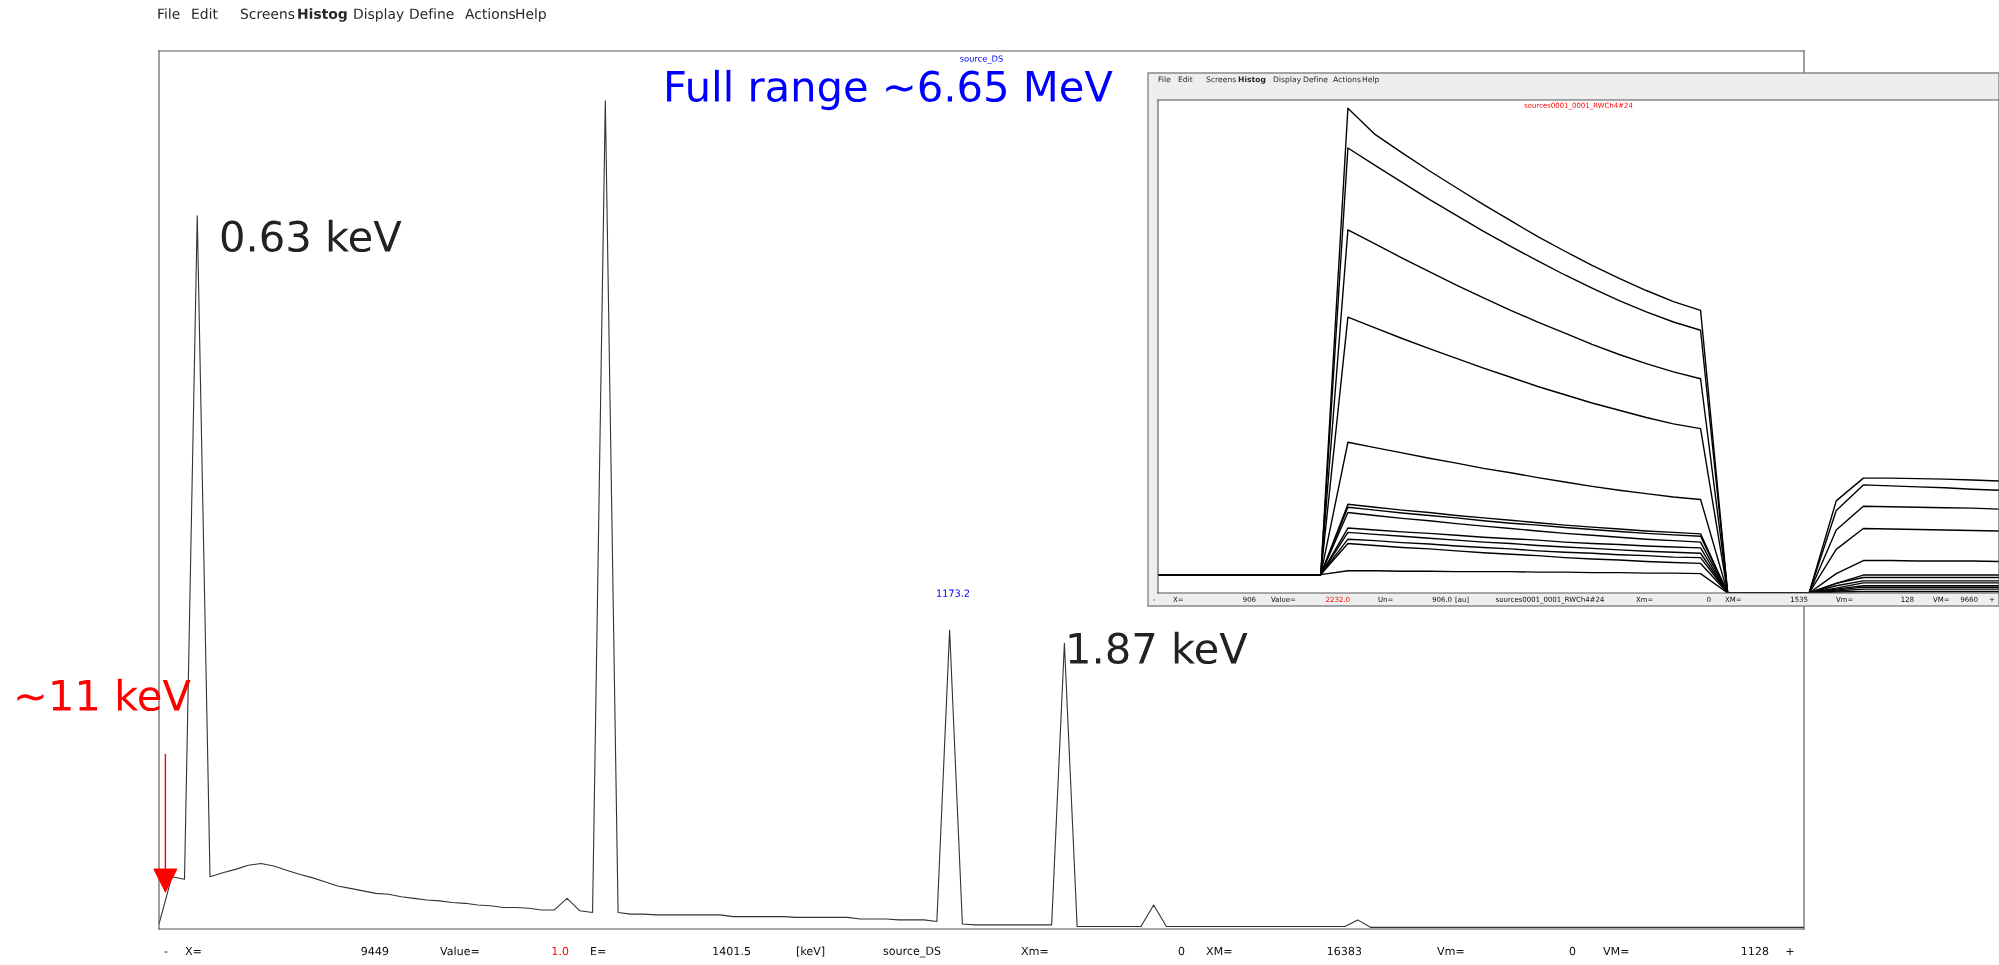 Image resolution: width=1999 pixels, height=965 pixels. What do you see at coordinates (1158, 648) in the screenshot?
I see `annotation: 1.87 keV` at bounding box center [1158, 648].